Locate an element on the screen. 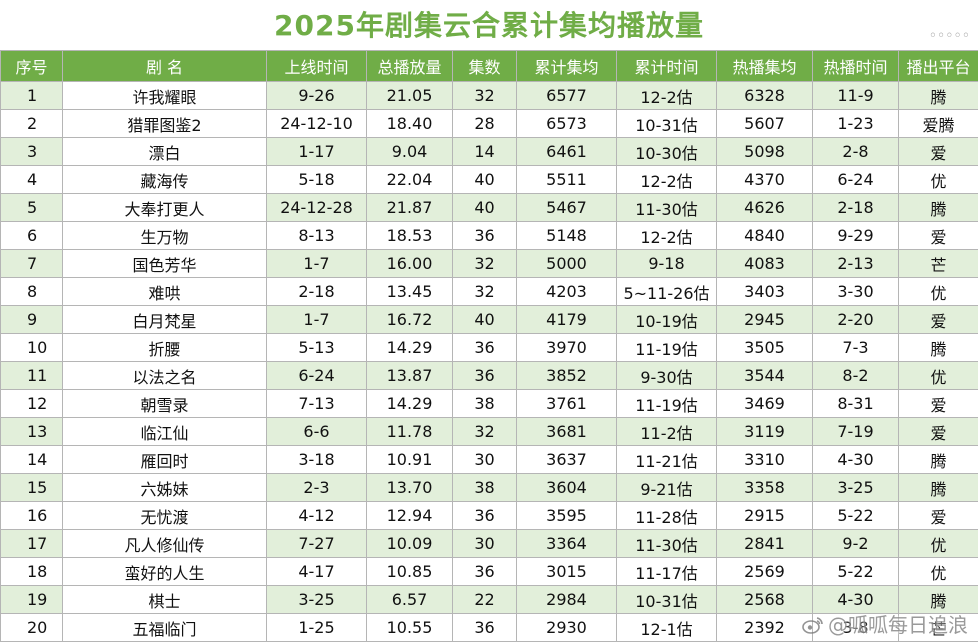 The height and width of the screenshot is (642, 978). cell-cumulative-avg: 4203 is located at coordinates (566, 291).